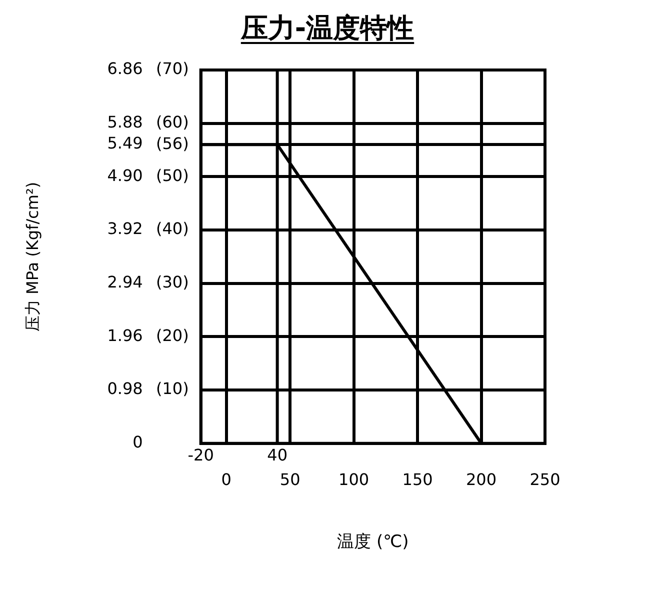 The image size is (655, 597). What do you see at coordinates (125, 228) in the screenshot?
I see `y-tick-label: 3.92` at bounding box center [125, 228].